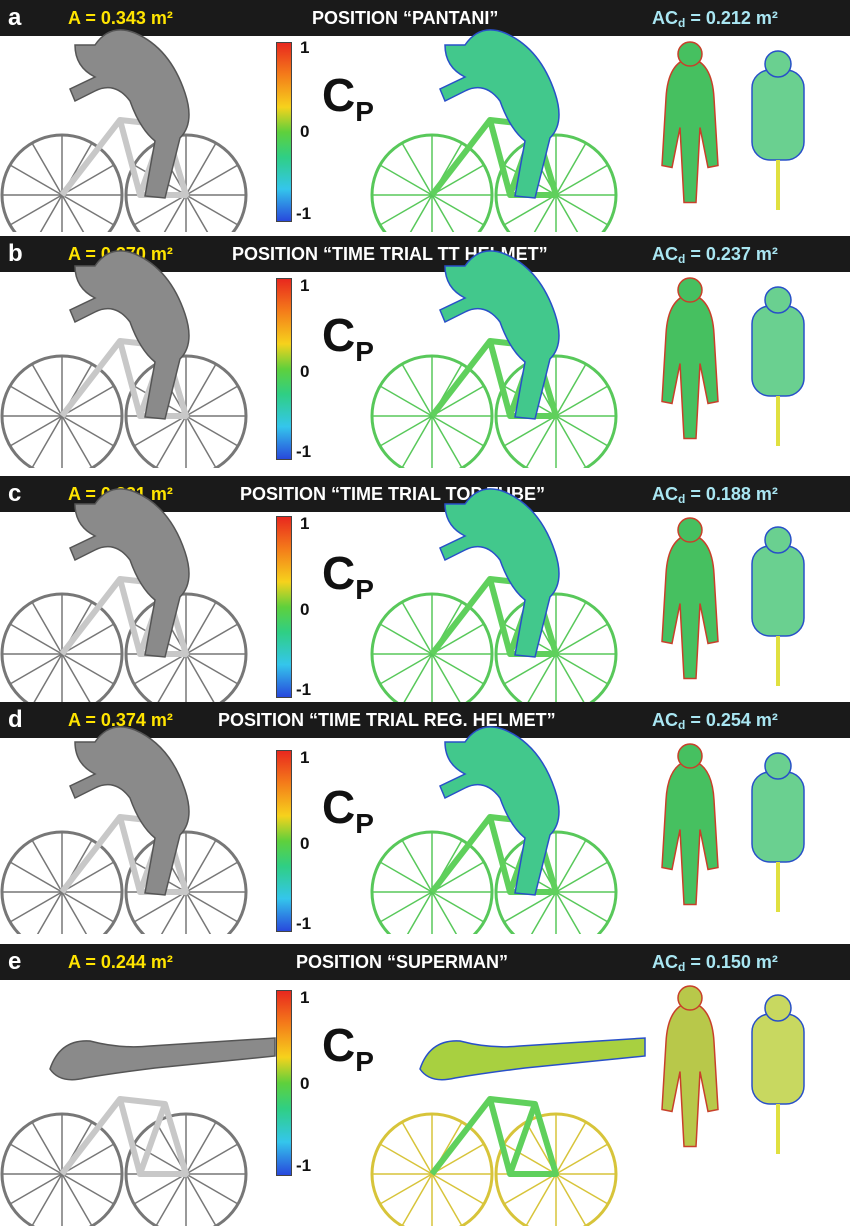 This screenshot has width=850, height=1226. I want to click on drag-area-label: ACd = 0.188 m², so click(715, 495).